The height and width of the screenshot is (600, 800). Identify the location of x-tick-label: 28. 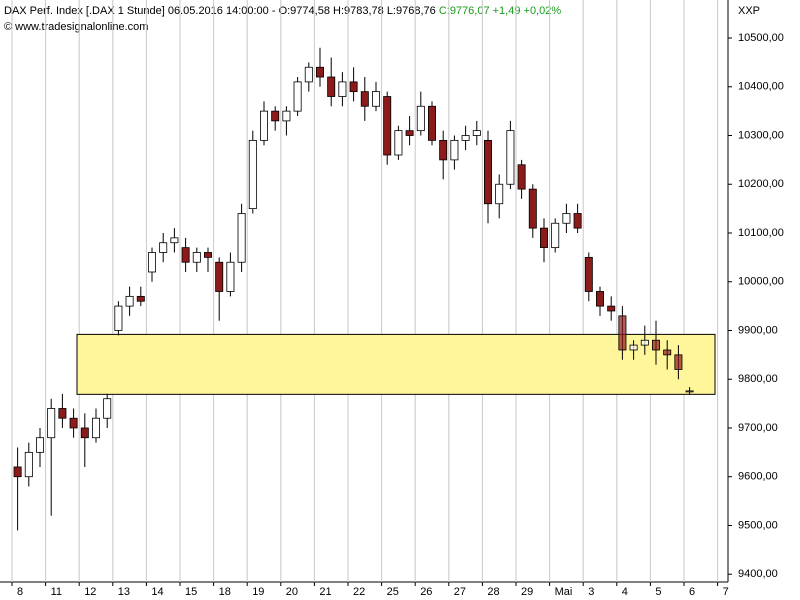
(493, 592).